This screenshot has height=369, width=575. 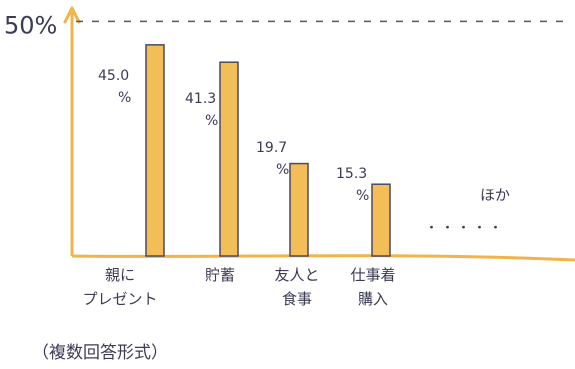 What do you see at coordinates (373, 299) in the screenshot?
I see `category-label-4-line2: 購入` at bounding box center [373, 299].